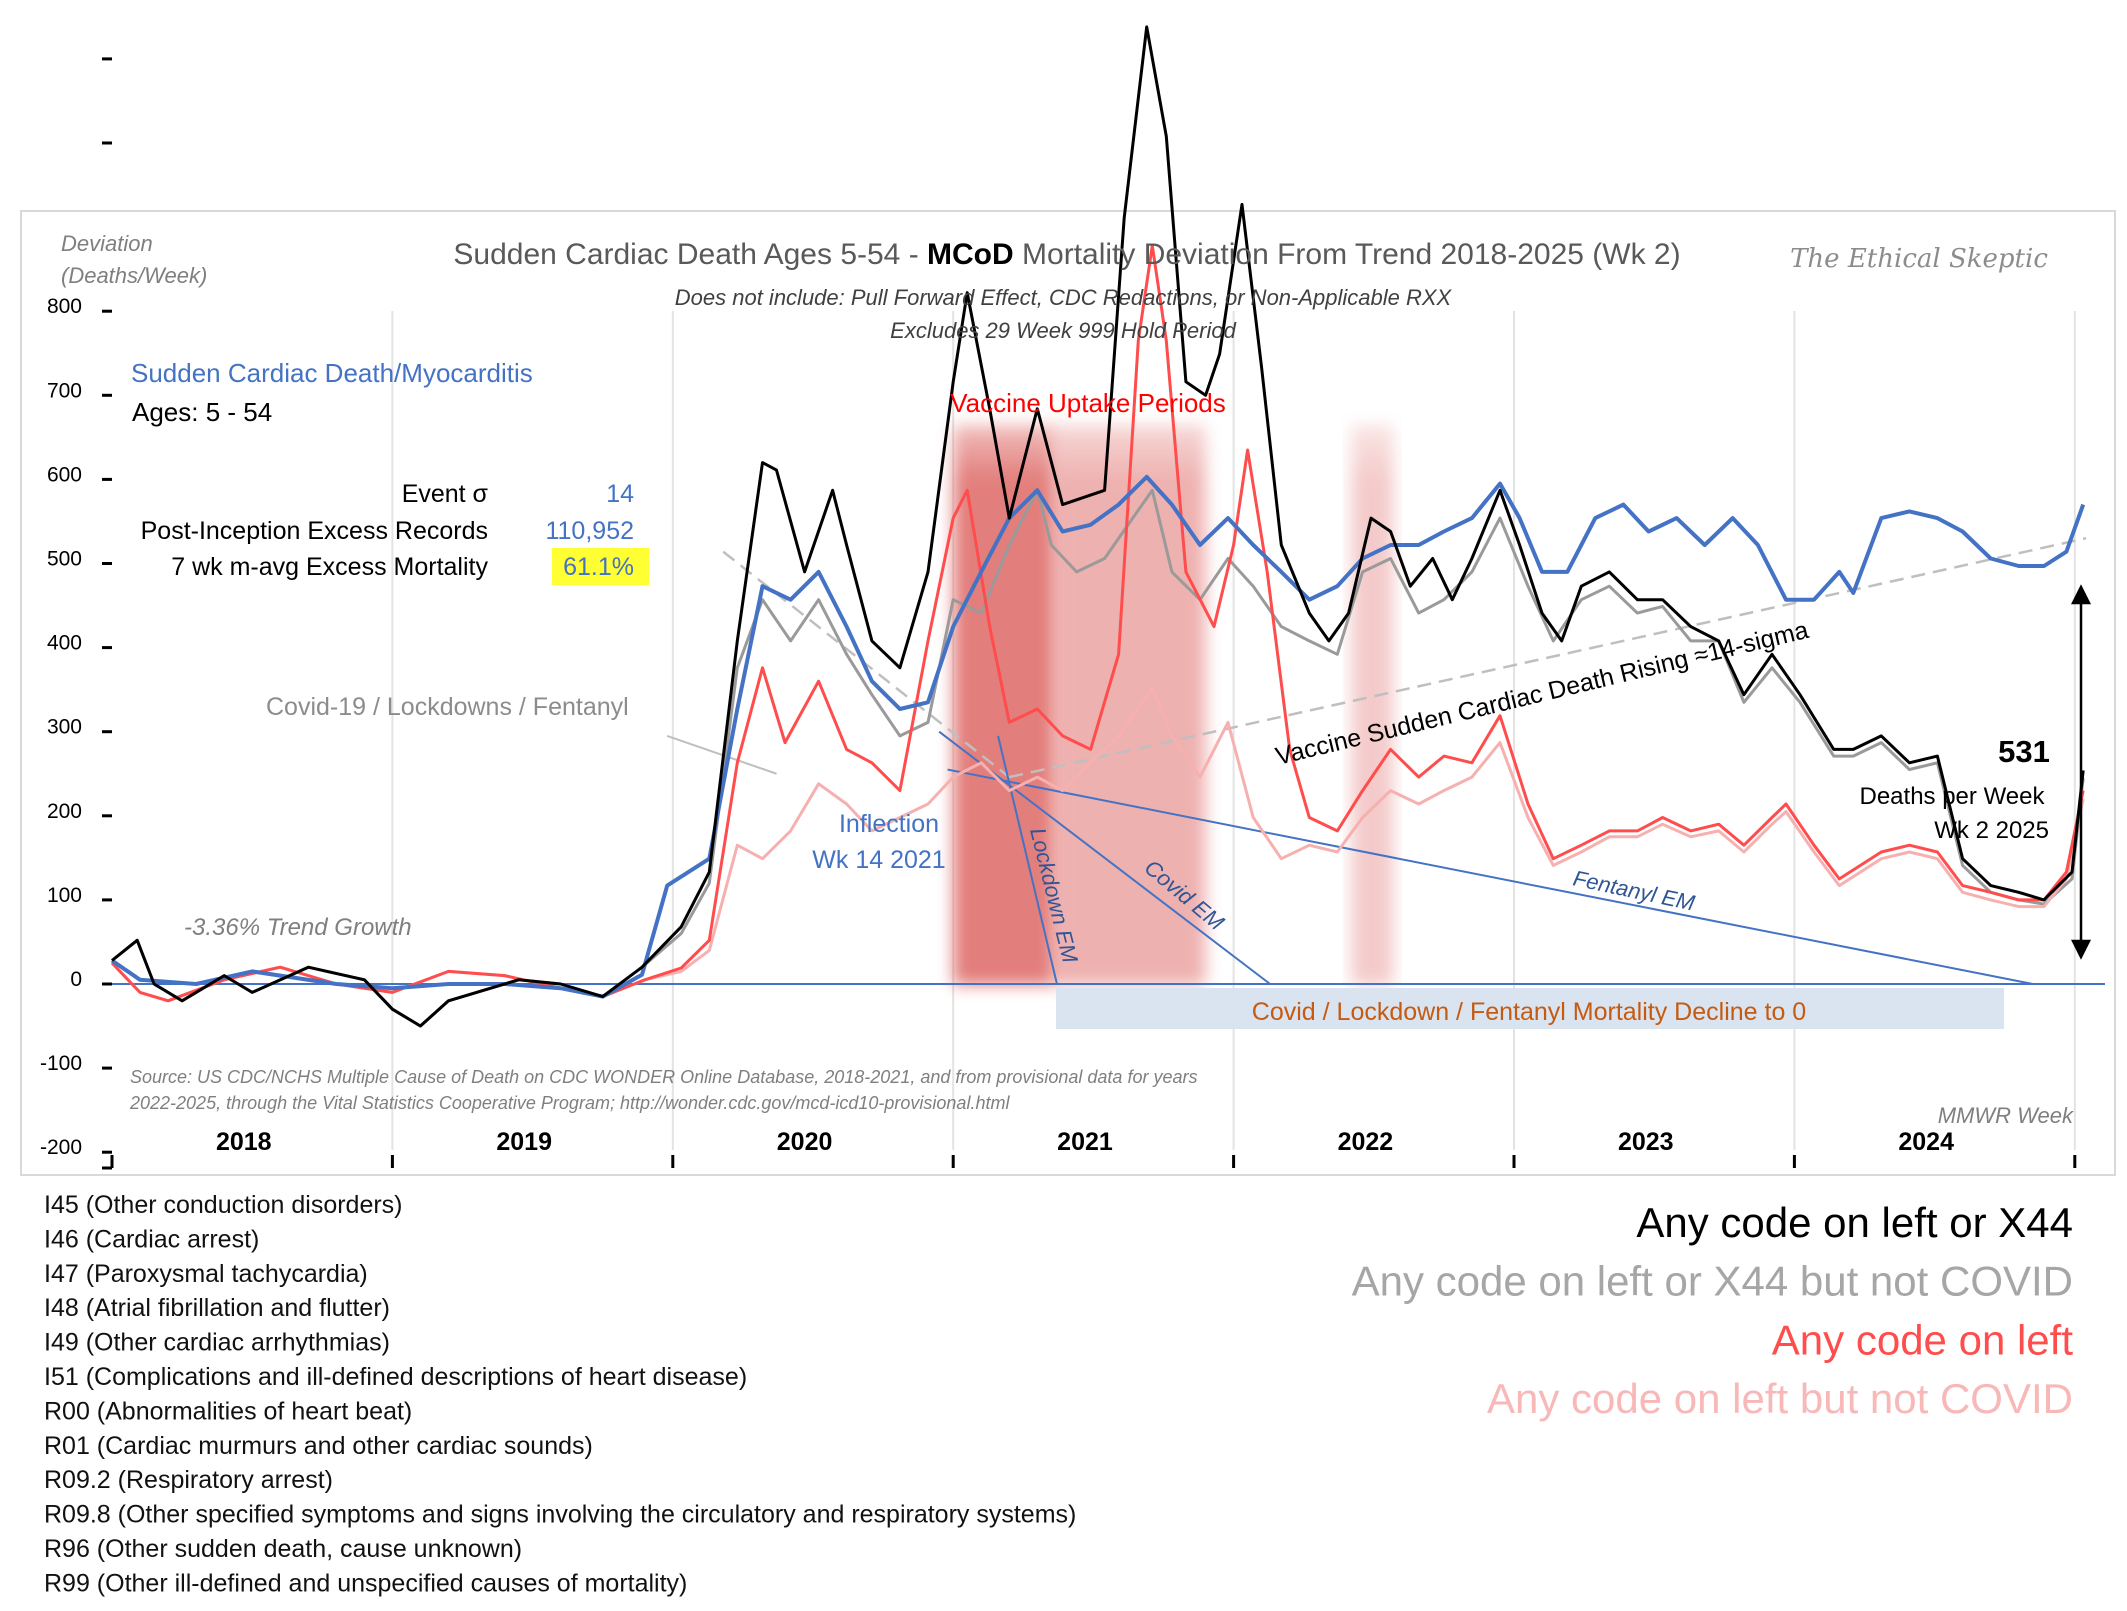  I want to click on y-tick-label: 600, so click(64, 474).